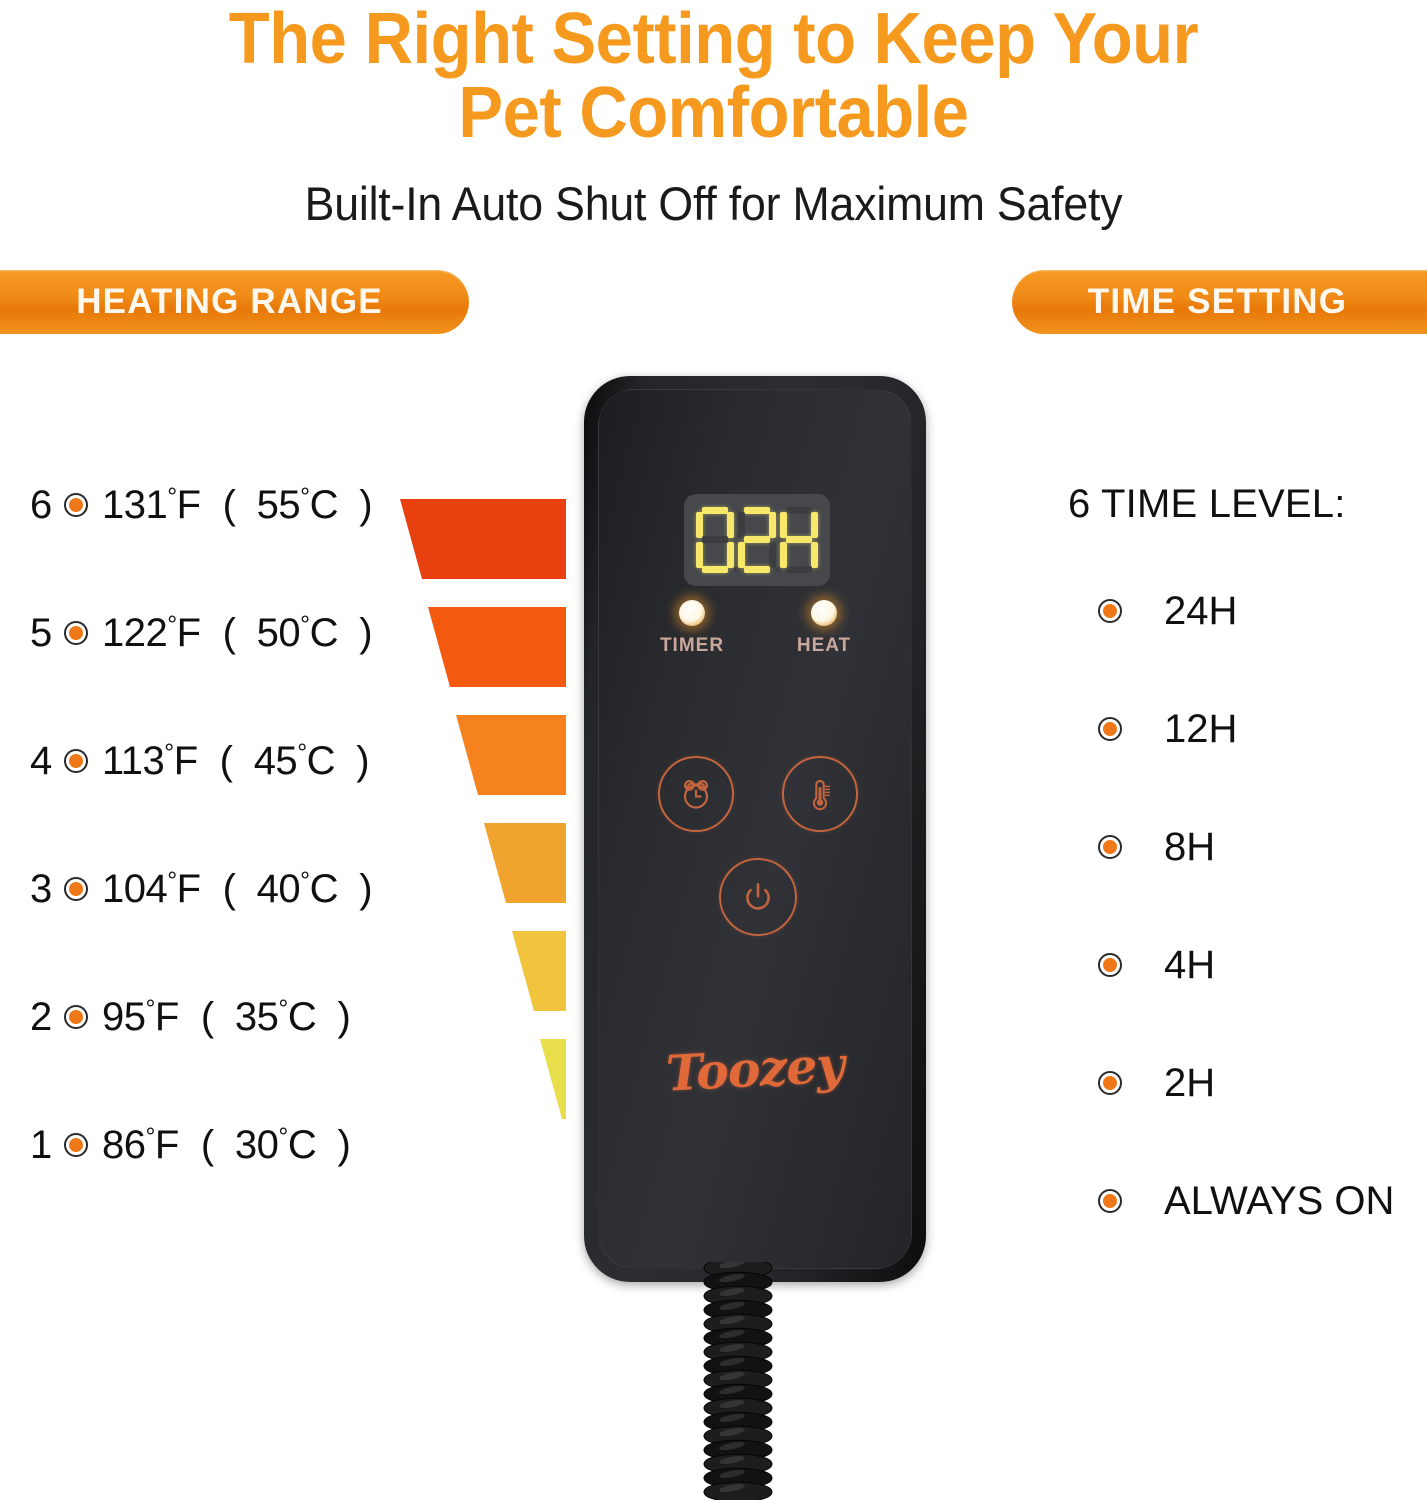 The image size is (1427, 1500). What do you see at coordinates (230, 761) in the screenshot?
I see `heat-level-row: 4 113°F ( 45°C )` at bounding box center [230, 761].